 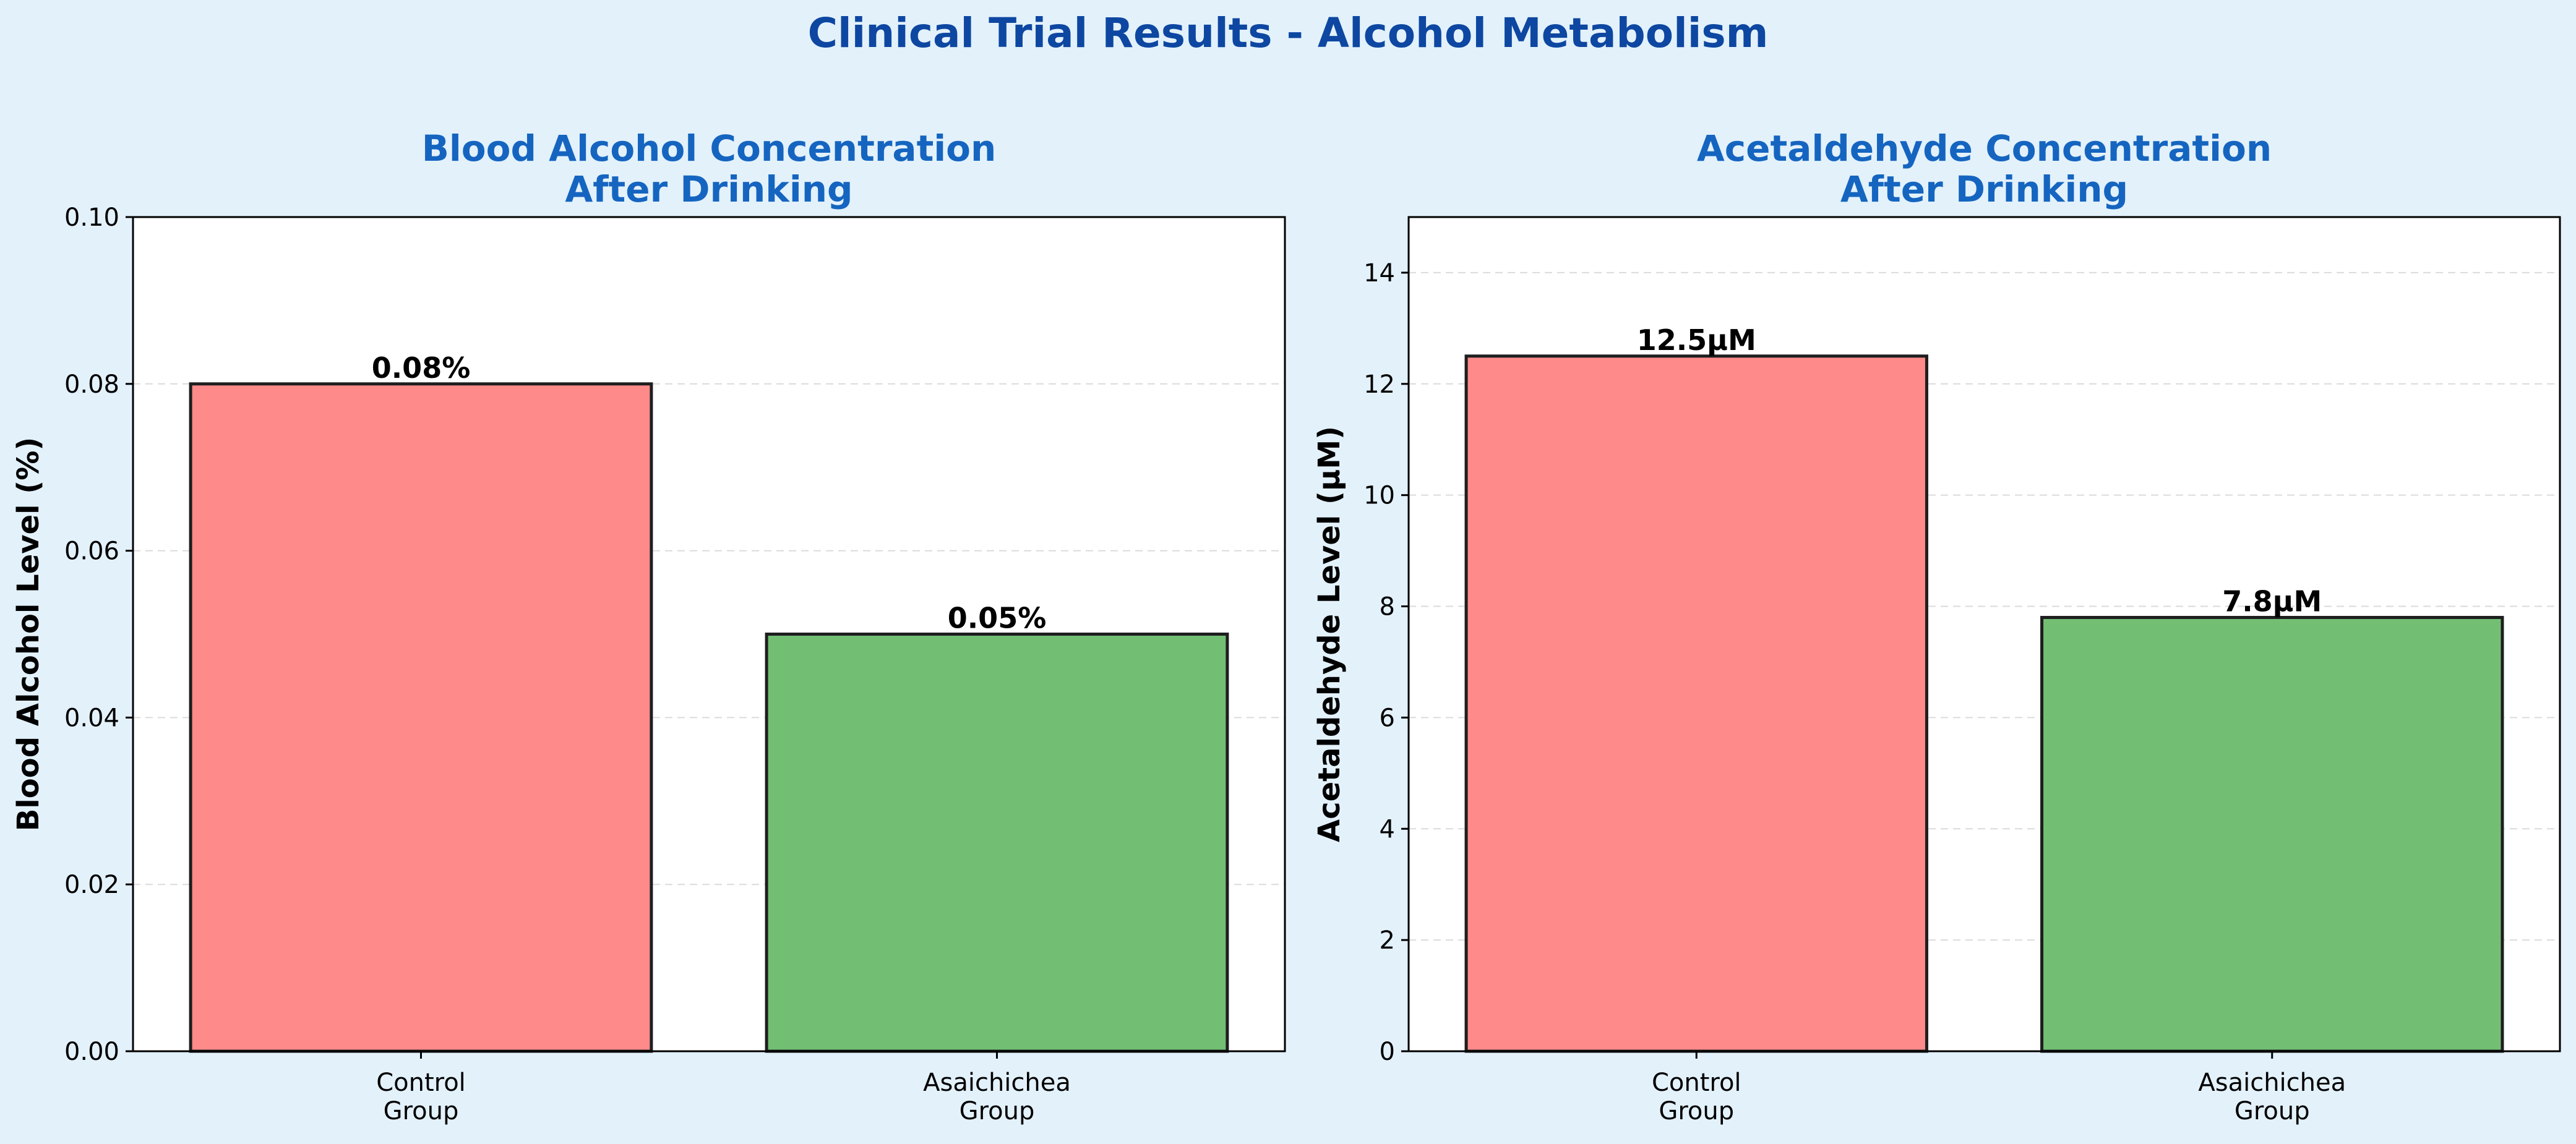 What do you see at coordinates (1379, 384) in the screenshot?
I see `y-tick-label: 12` at bounding box center [1379, 384].